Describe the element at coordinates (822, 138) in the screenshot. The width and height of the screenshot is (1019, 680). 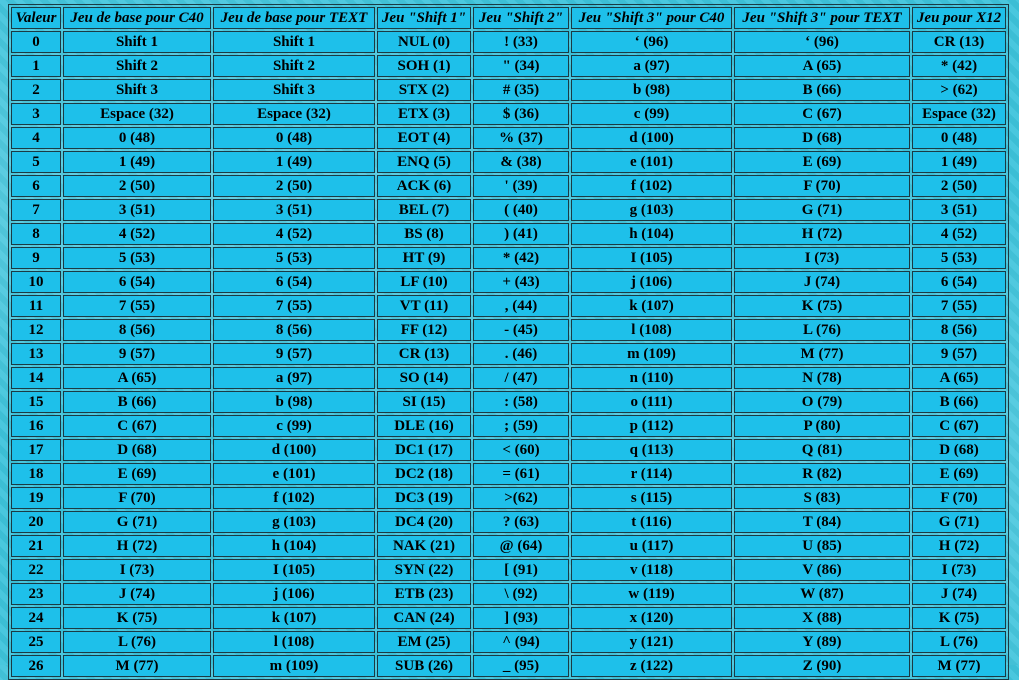
I see `cell-shift3-text: D (68)` at that location.